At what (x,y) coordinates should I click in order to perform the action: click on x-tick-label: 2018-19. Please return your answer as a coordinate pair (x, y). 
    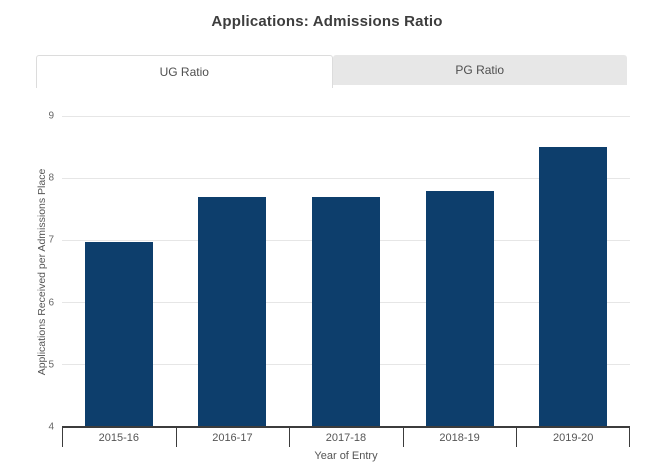
    Looking at the image, I should click on (459, 438).